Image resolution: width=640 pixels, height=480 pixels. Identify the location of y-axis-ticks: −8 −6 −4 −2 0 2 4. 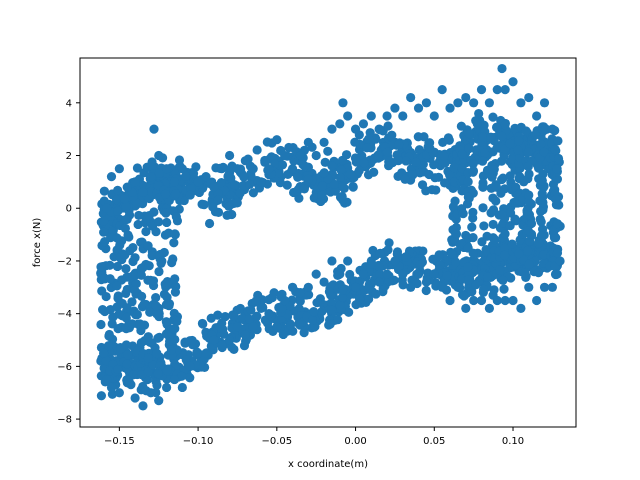
(68, 262).